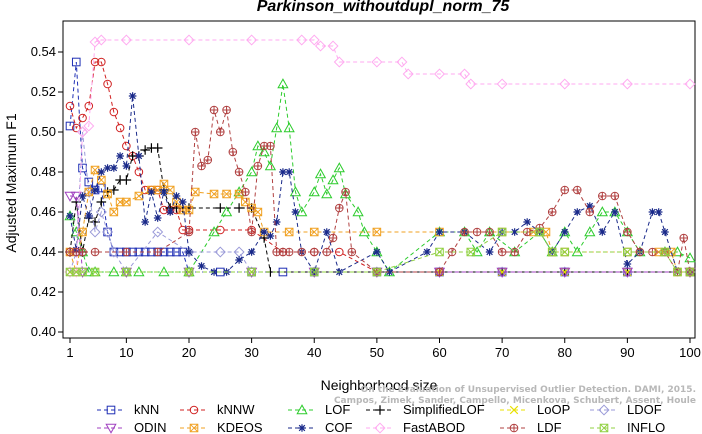 This screenshot has width=702, height=434. I want to click on x-tick-label: 80, so click(565, 352).